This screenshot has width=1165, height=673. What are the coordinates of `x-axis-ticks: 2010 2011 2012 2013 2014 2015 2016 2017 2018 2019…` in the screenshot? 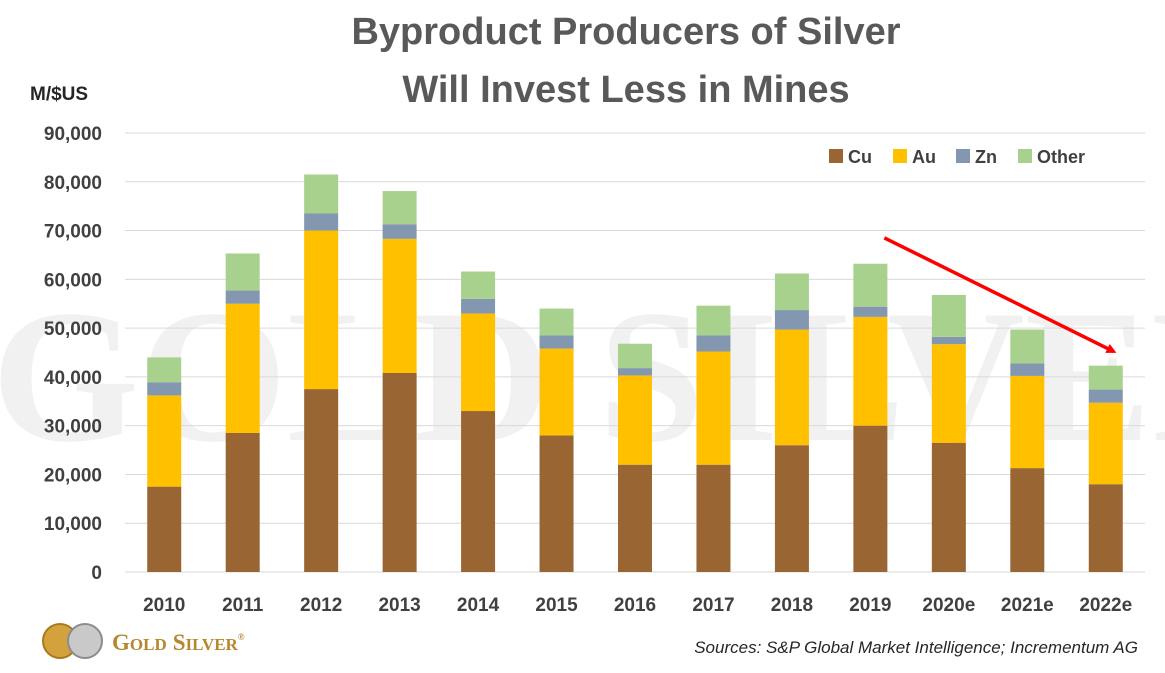 It's located at (637, 605).